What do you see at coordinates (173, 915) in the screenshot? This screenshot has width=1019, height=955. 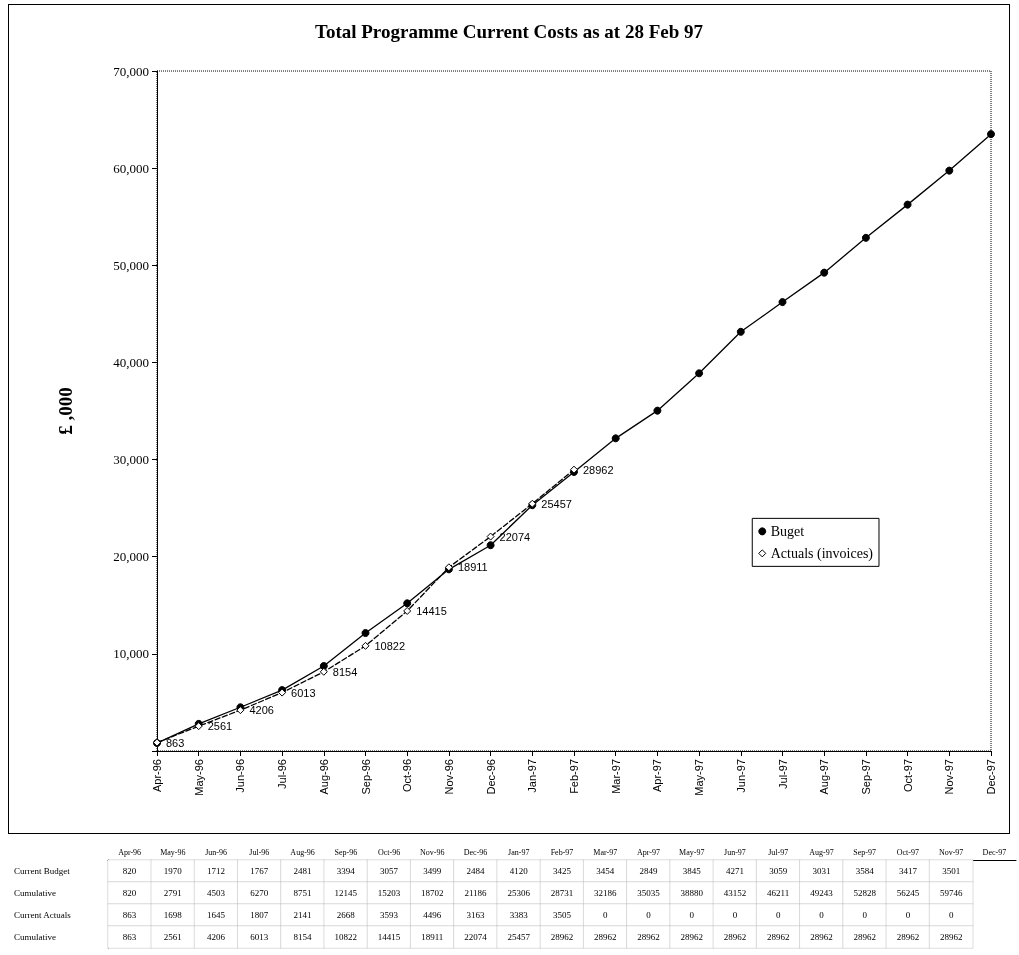 I see `data-label: 1698` at bounding box center [173, 915].